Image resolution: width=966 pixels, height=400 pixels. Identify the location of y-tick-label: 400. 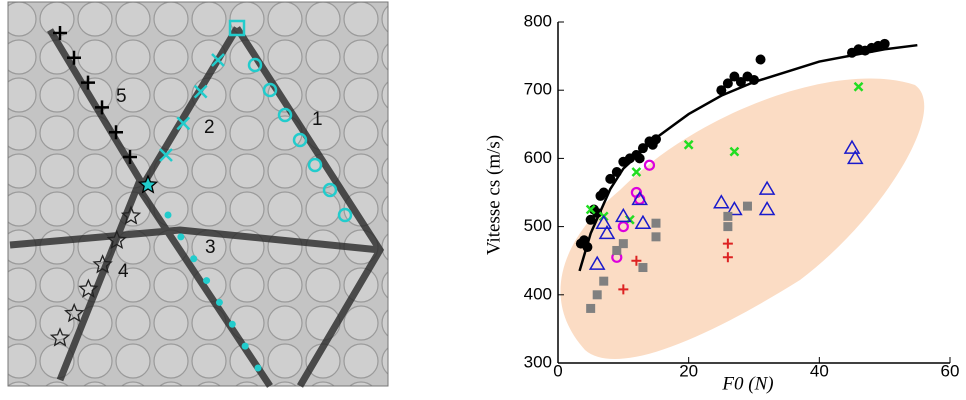
(538, 293).